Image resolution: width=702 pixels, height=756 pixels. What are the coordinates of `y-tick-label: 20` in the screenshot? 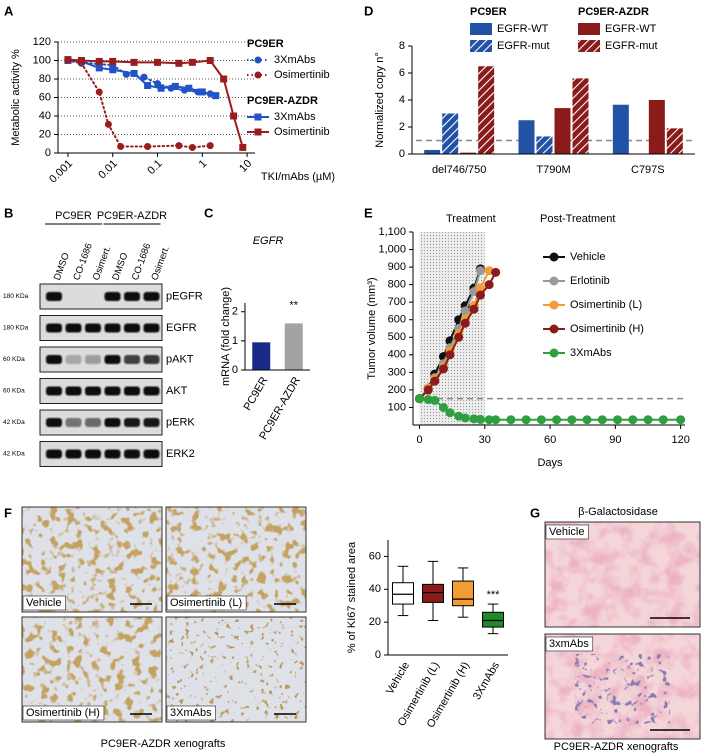 It's located at (45, 134).